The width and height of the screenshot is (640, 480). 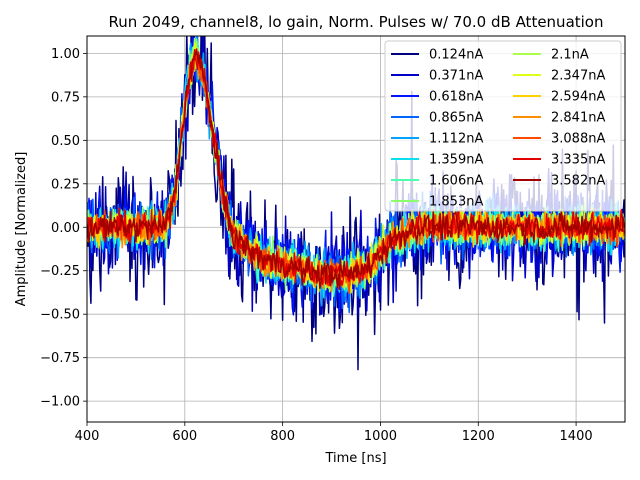 What do you see at coordinates (60, 271) in the screenshot?
I see `y-tick-label: −0.25` at bounding box center [60, 271].